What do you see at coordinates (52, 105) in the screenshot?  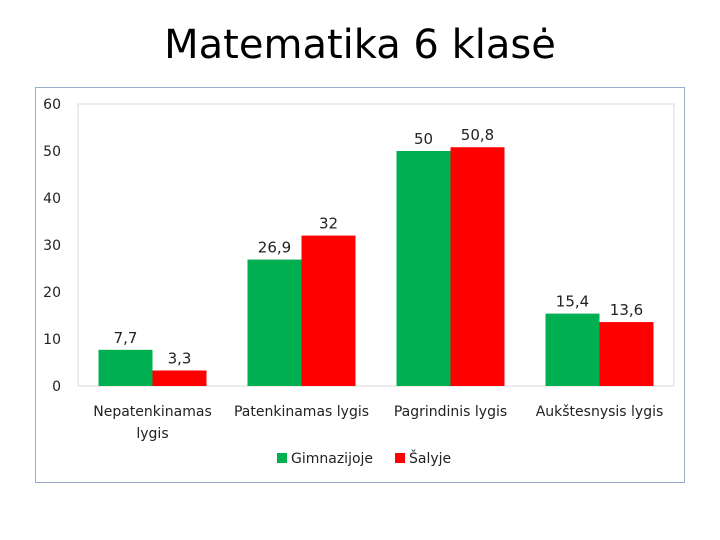 I see `y-tick-label: 60` at bounding box center [52, 105].